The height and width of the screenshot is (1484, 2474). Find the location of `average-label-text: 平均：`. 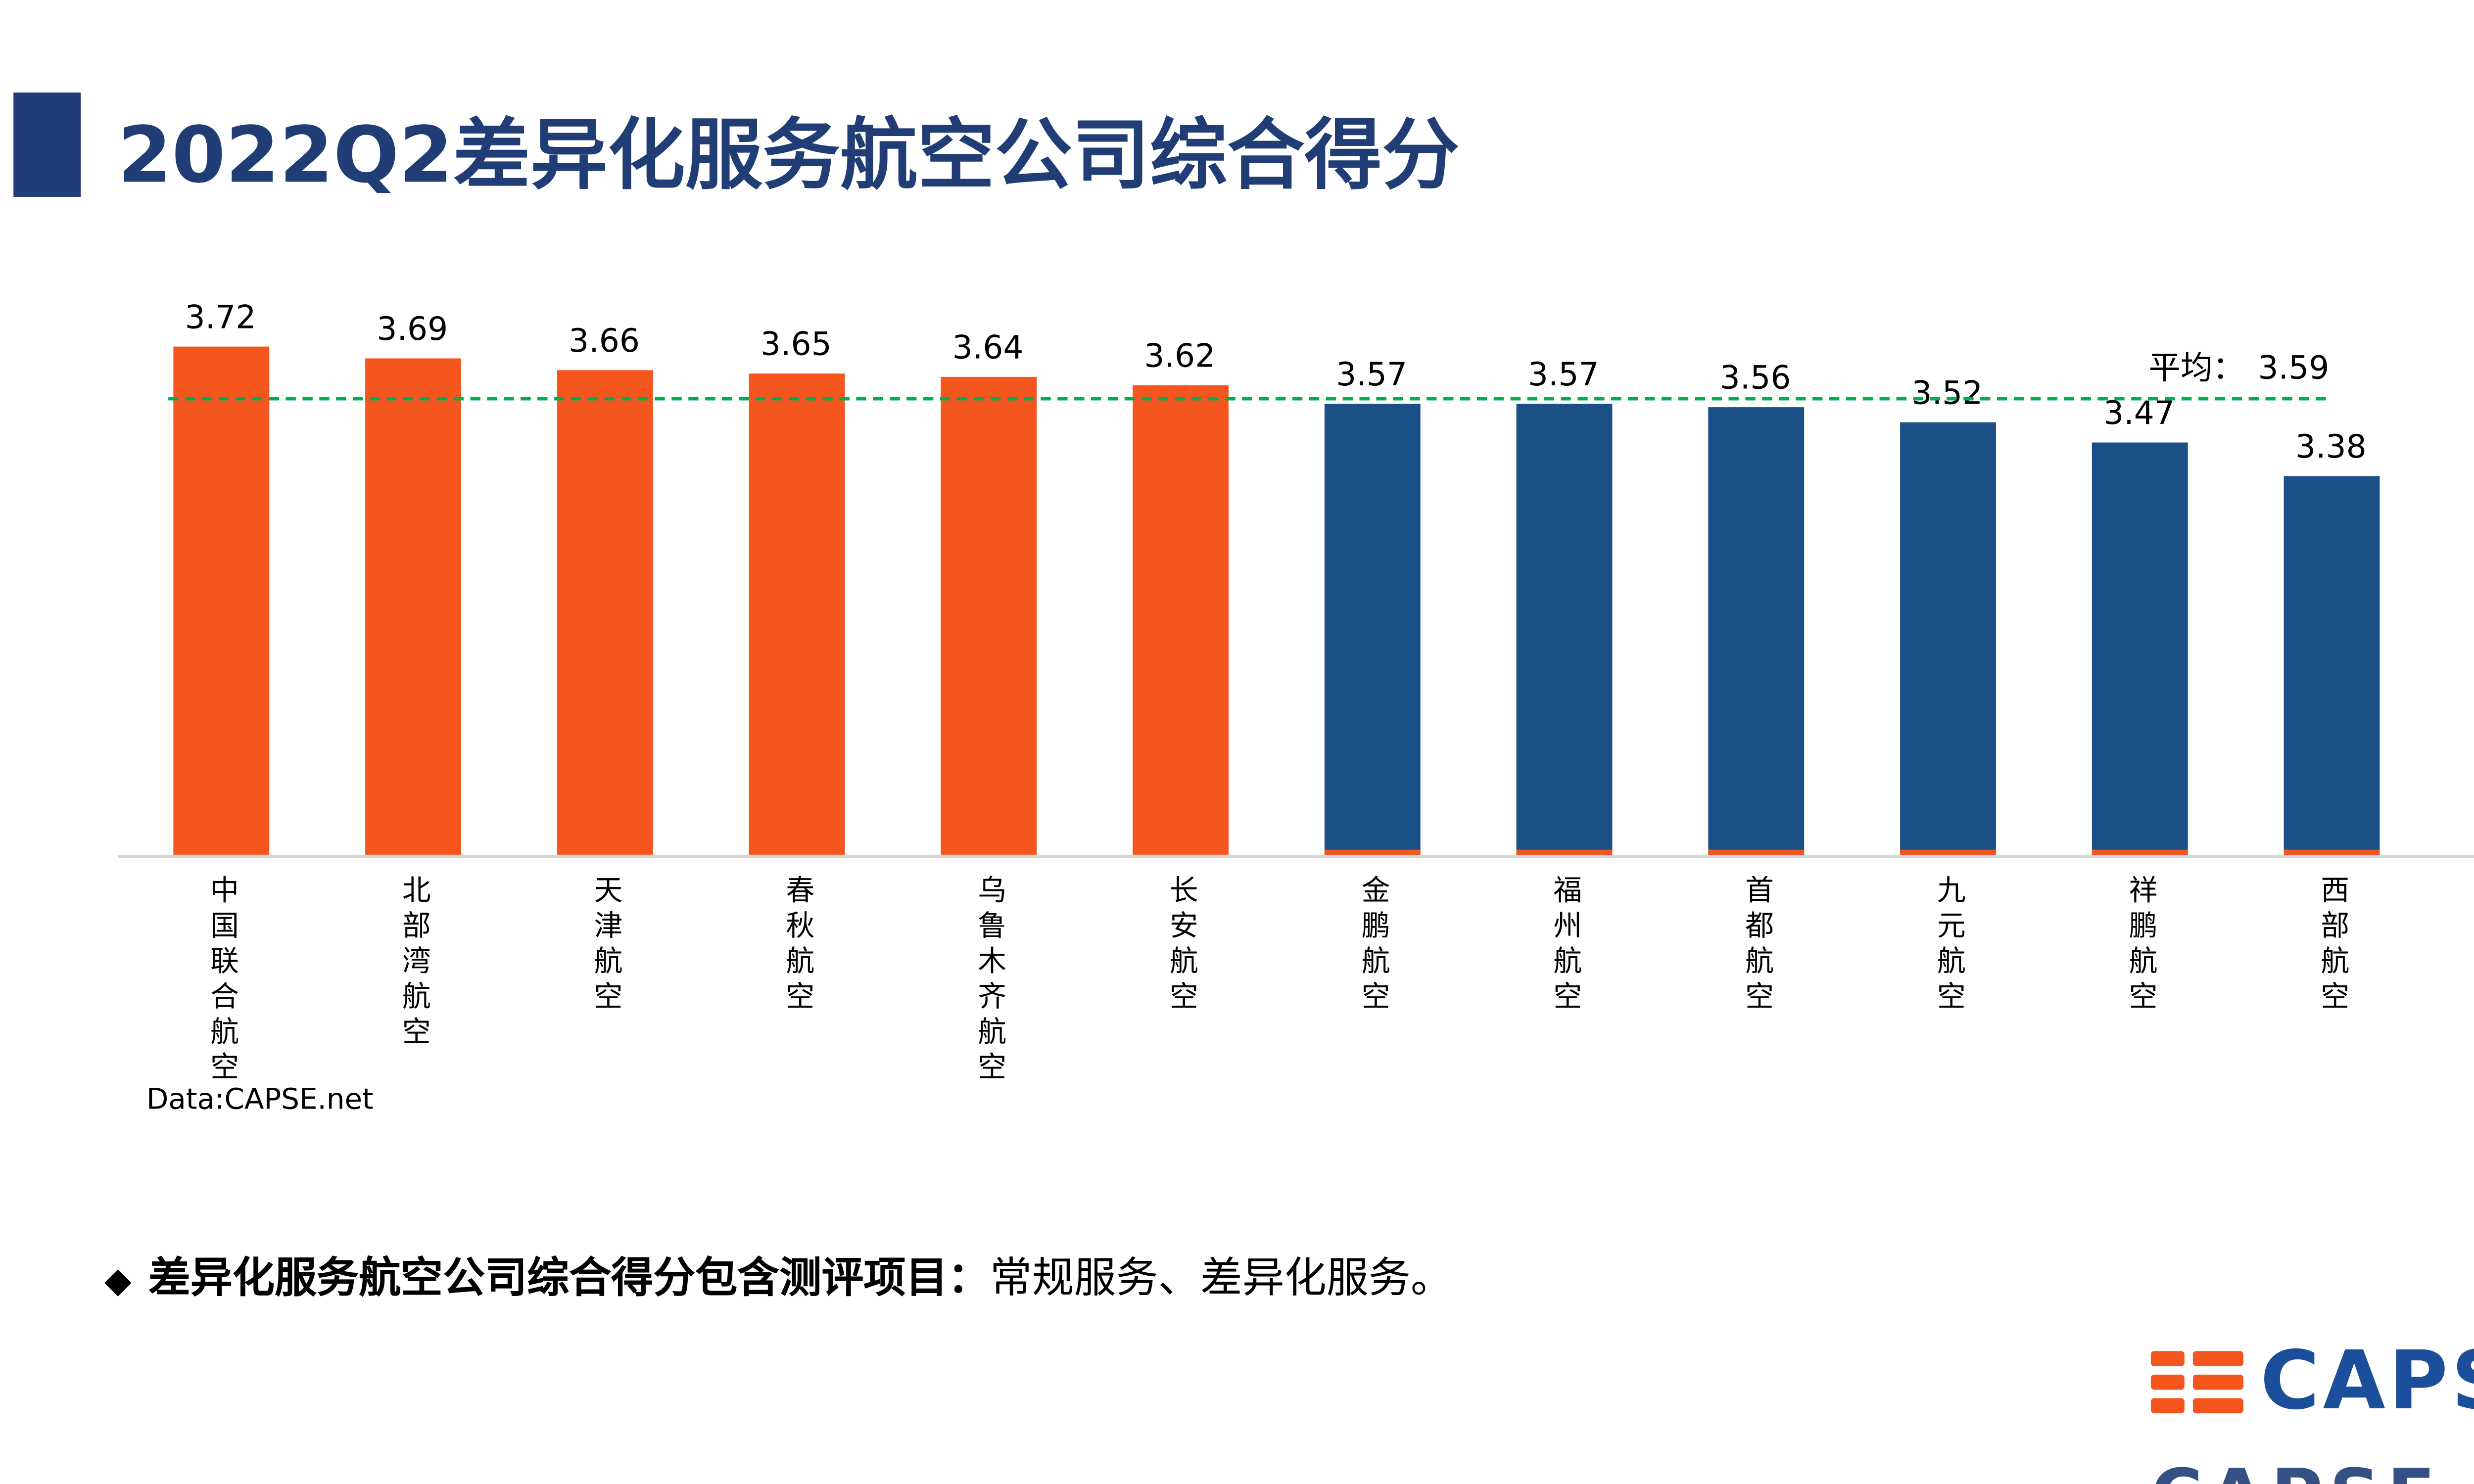

average-label-text: 平均： is located at coordinates (2197, 368).